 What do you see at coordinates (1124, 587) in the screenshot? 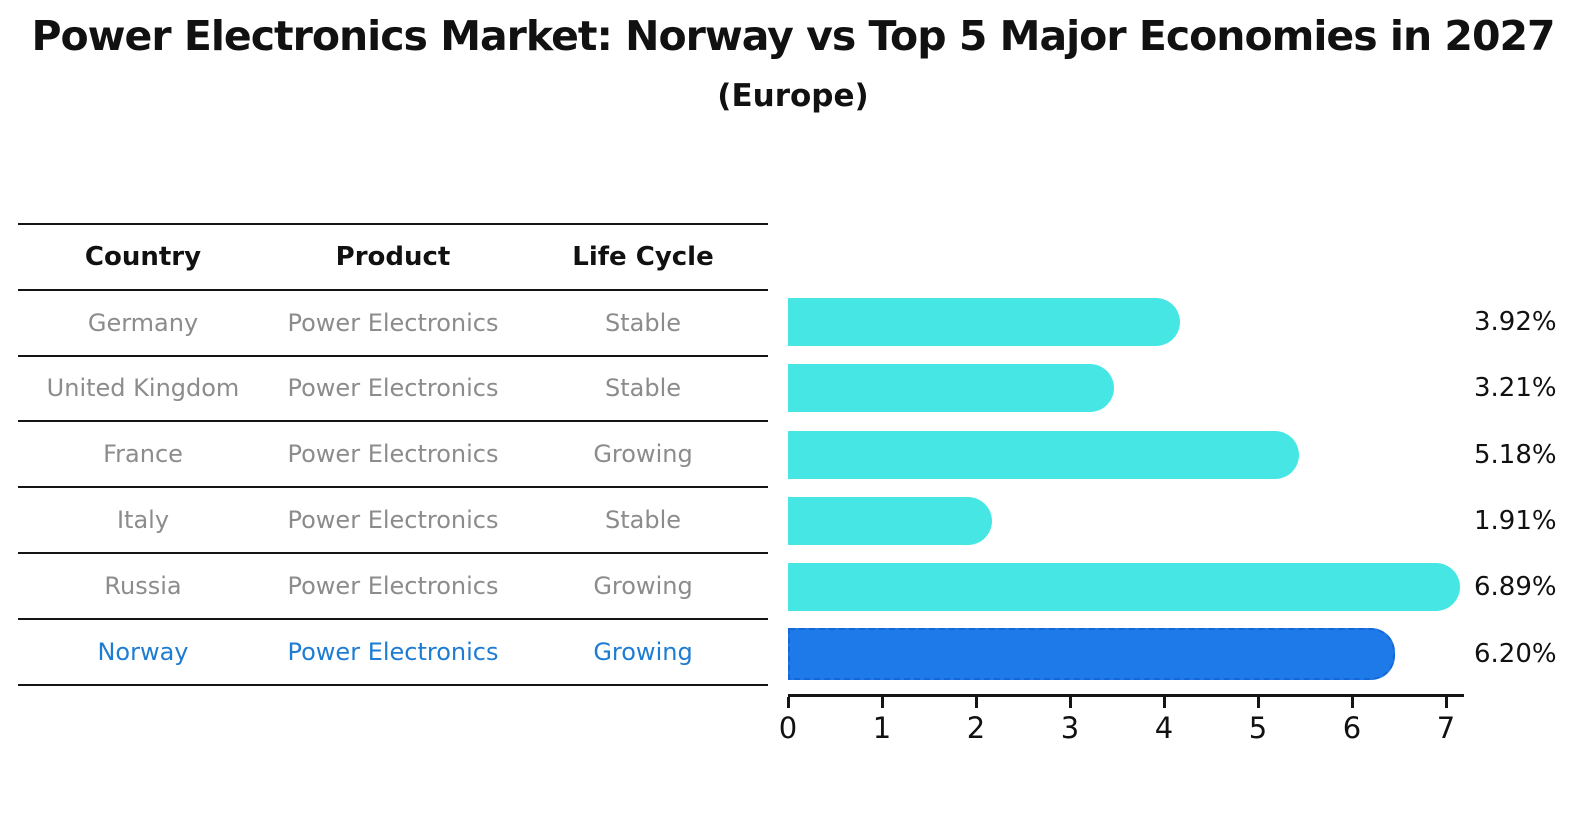
I see `bar-russia` at bounding box center [1124, 587].